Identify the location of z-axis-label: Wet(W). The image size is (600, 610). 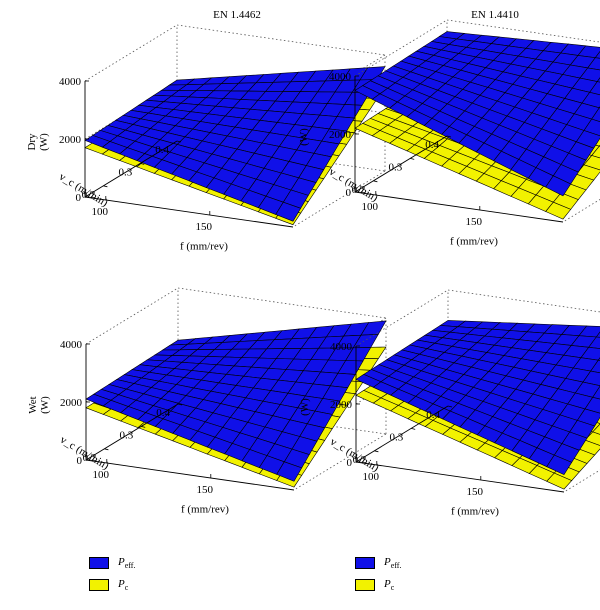
(39, 405).